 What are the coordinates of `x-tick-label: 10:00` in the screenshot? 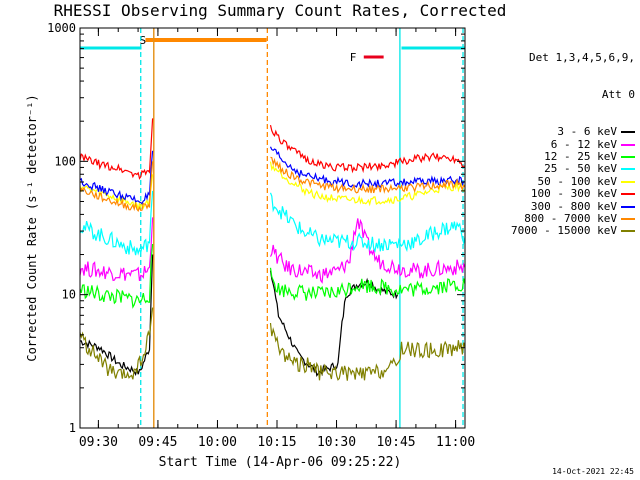 It's located at (217, 442).